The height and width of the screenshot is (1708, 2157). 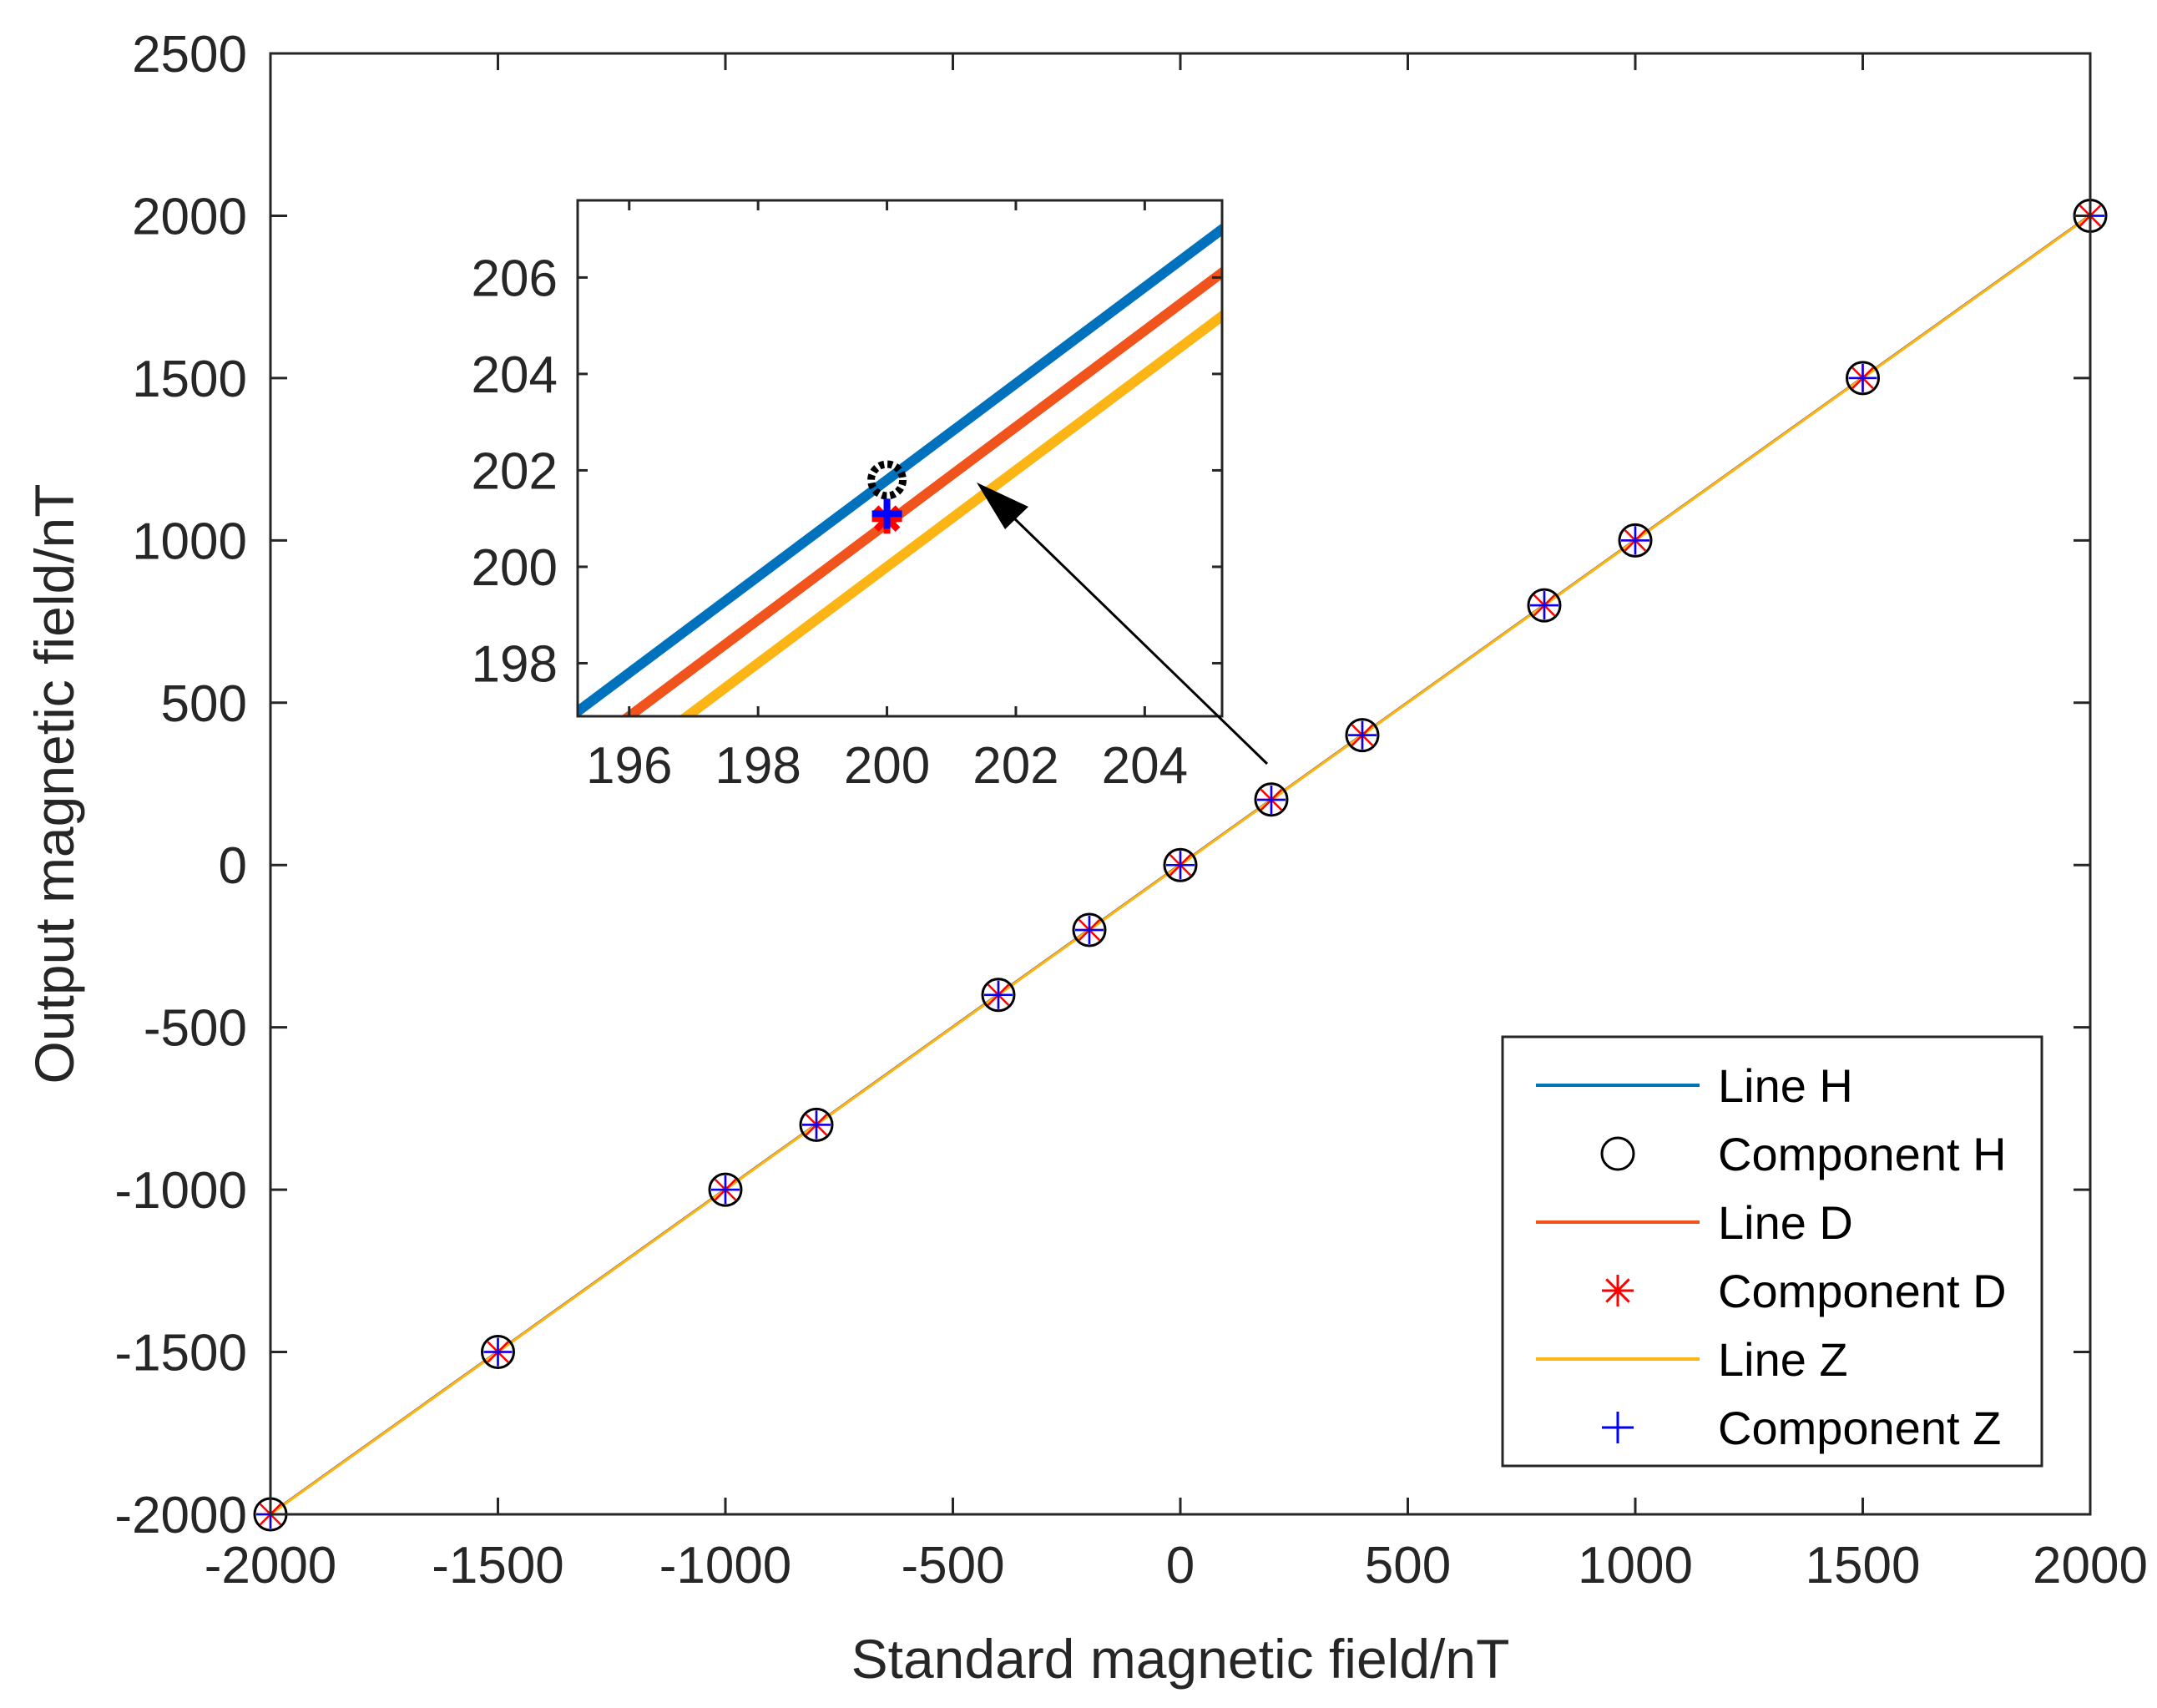 I want to click on inset-y-tick-label: 206, so click(x=515, y=279).